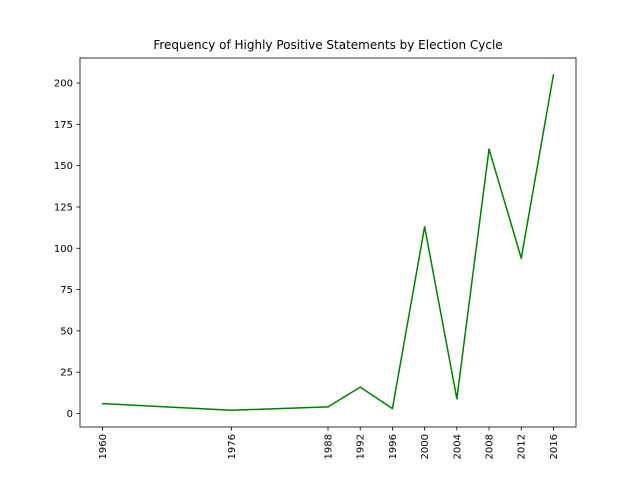 This screenshot has width=640, height=485. What do you see at coordinates (425, 446) in the screenshot?
I see `x-tick-label: 2000` at bounding box center [425, 446].